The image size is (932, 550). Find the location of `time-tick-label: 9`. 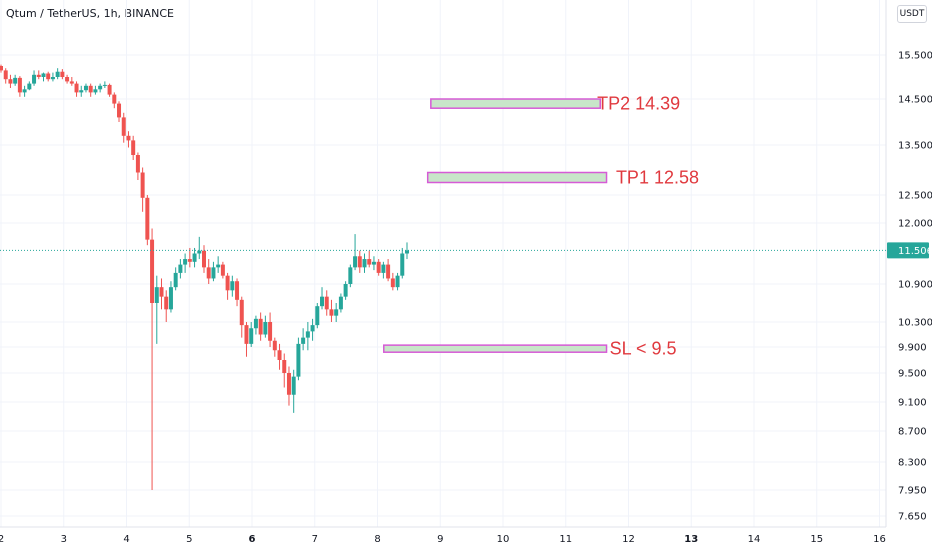

time-tick-label: 9 is located at coordinates (440, 539).